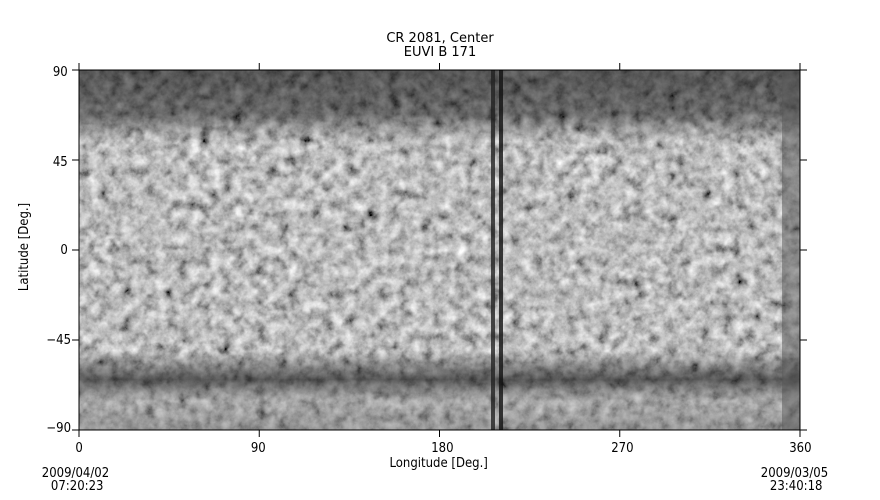 The image size is (880, 500). Describe the element at coordinates (622, 448) in the screenshot. I see `xtick-label: 270` at that location.